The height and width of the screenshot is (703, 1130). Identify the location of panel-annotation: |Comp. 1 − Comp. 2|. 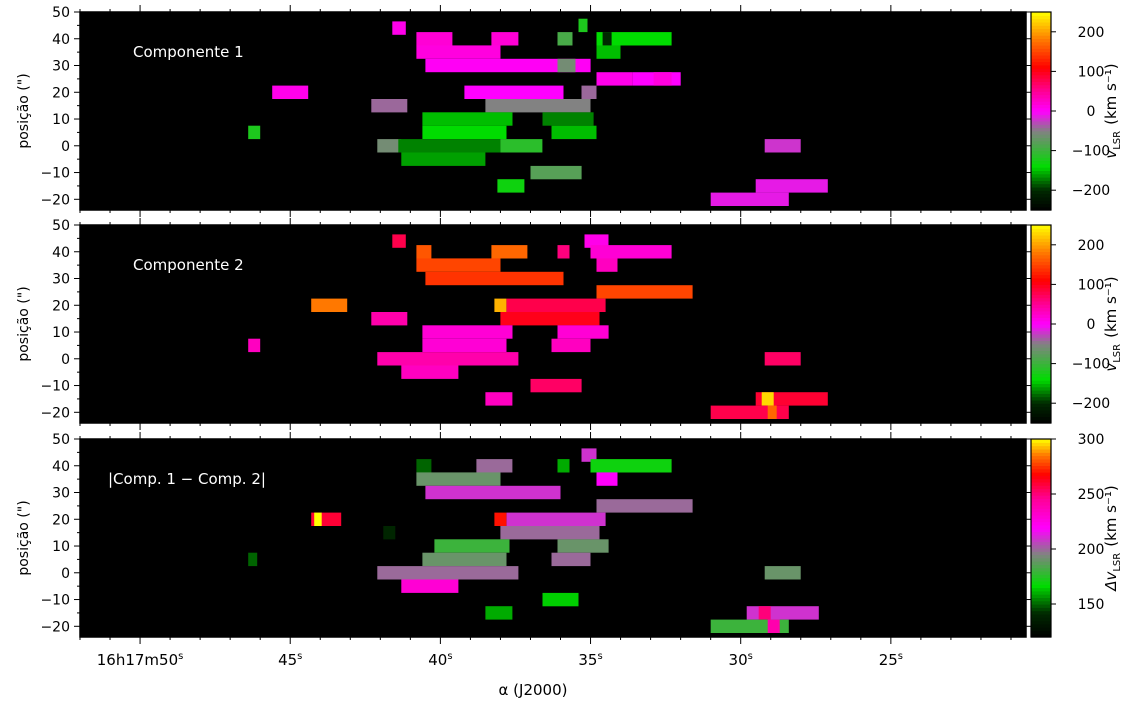
(187, 479).